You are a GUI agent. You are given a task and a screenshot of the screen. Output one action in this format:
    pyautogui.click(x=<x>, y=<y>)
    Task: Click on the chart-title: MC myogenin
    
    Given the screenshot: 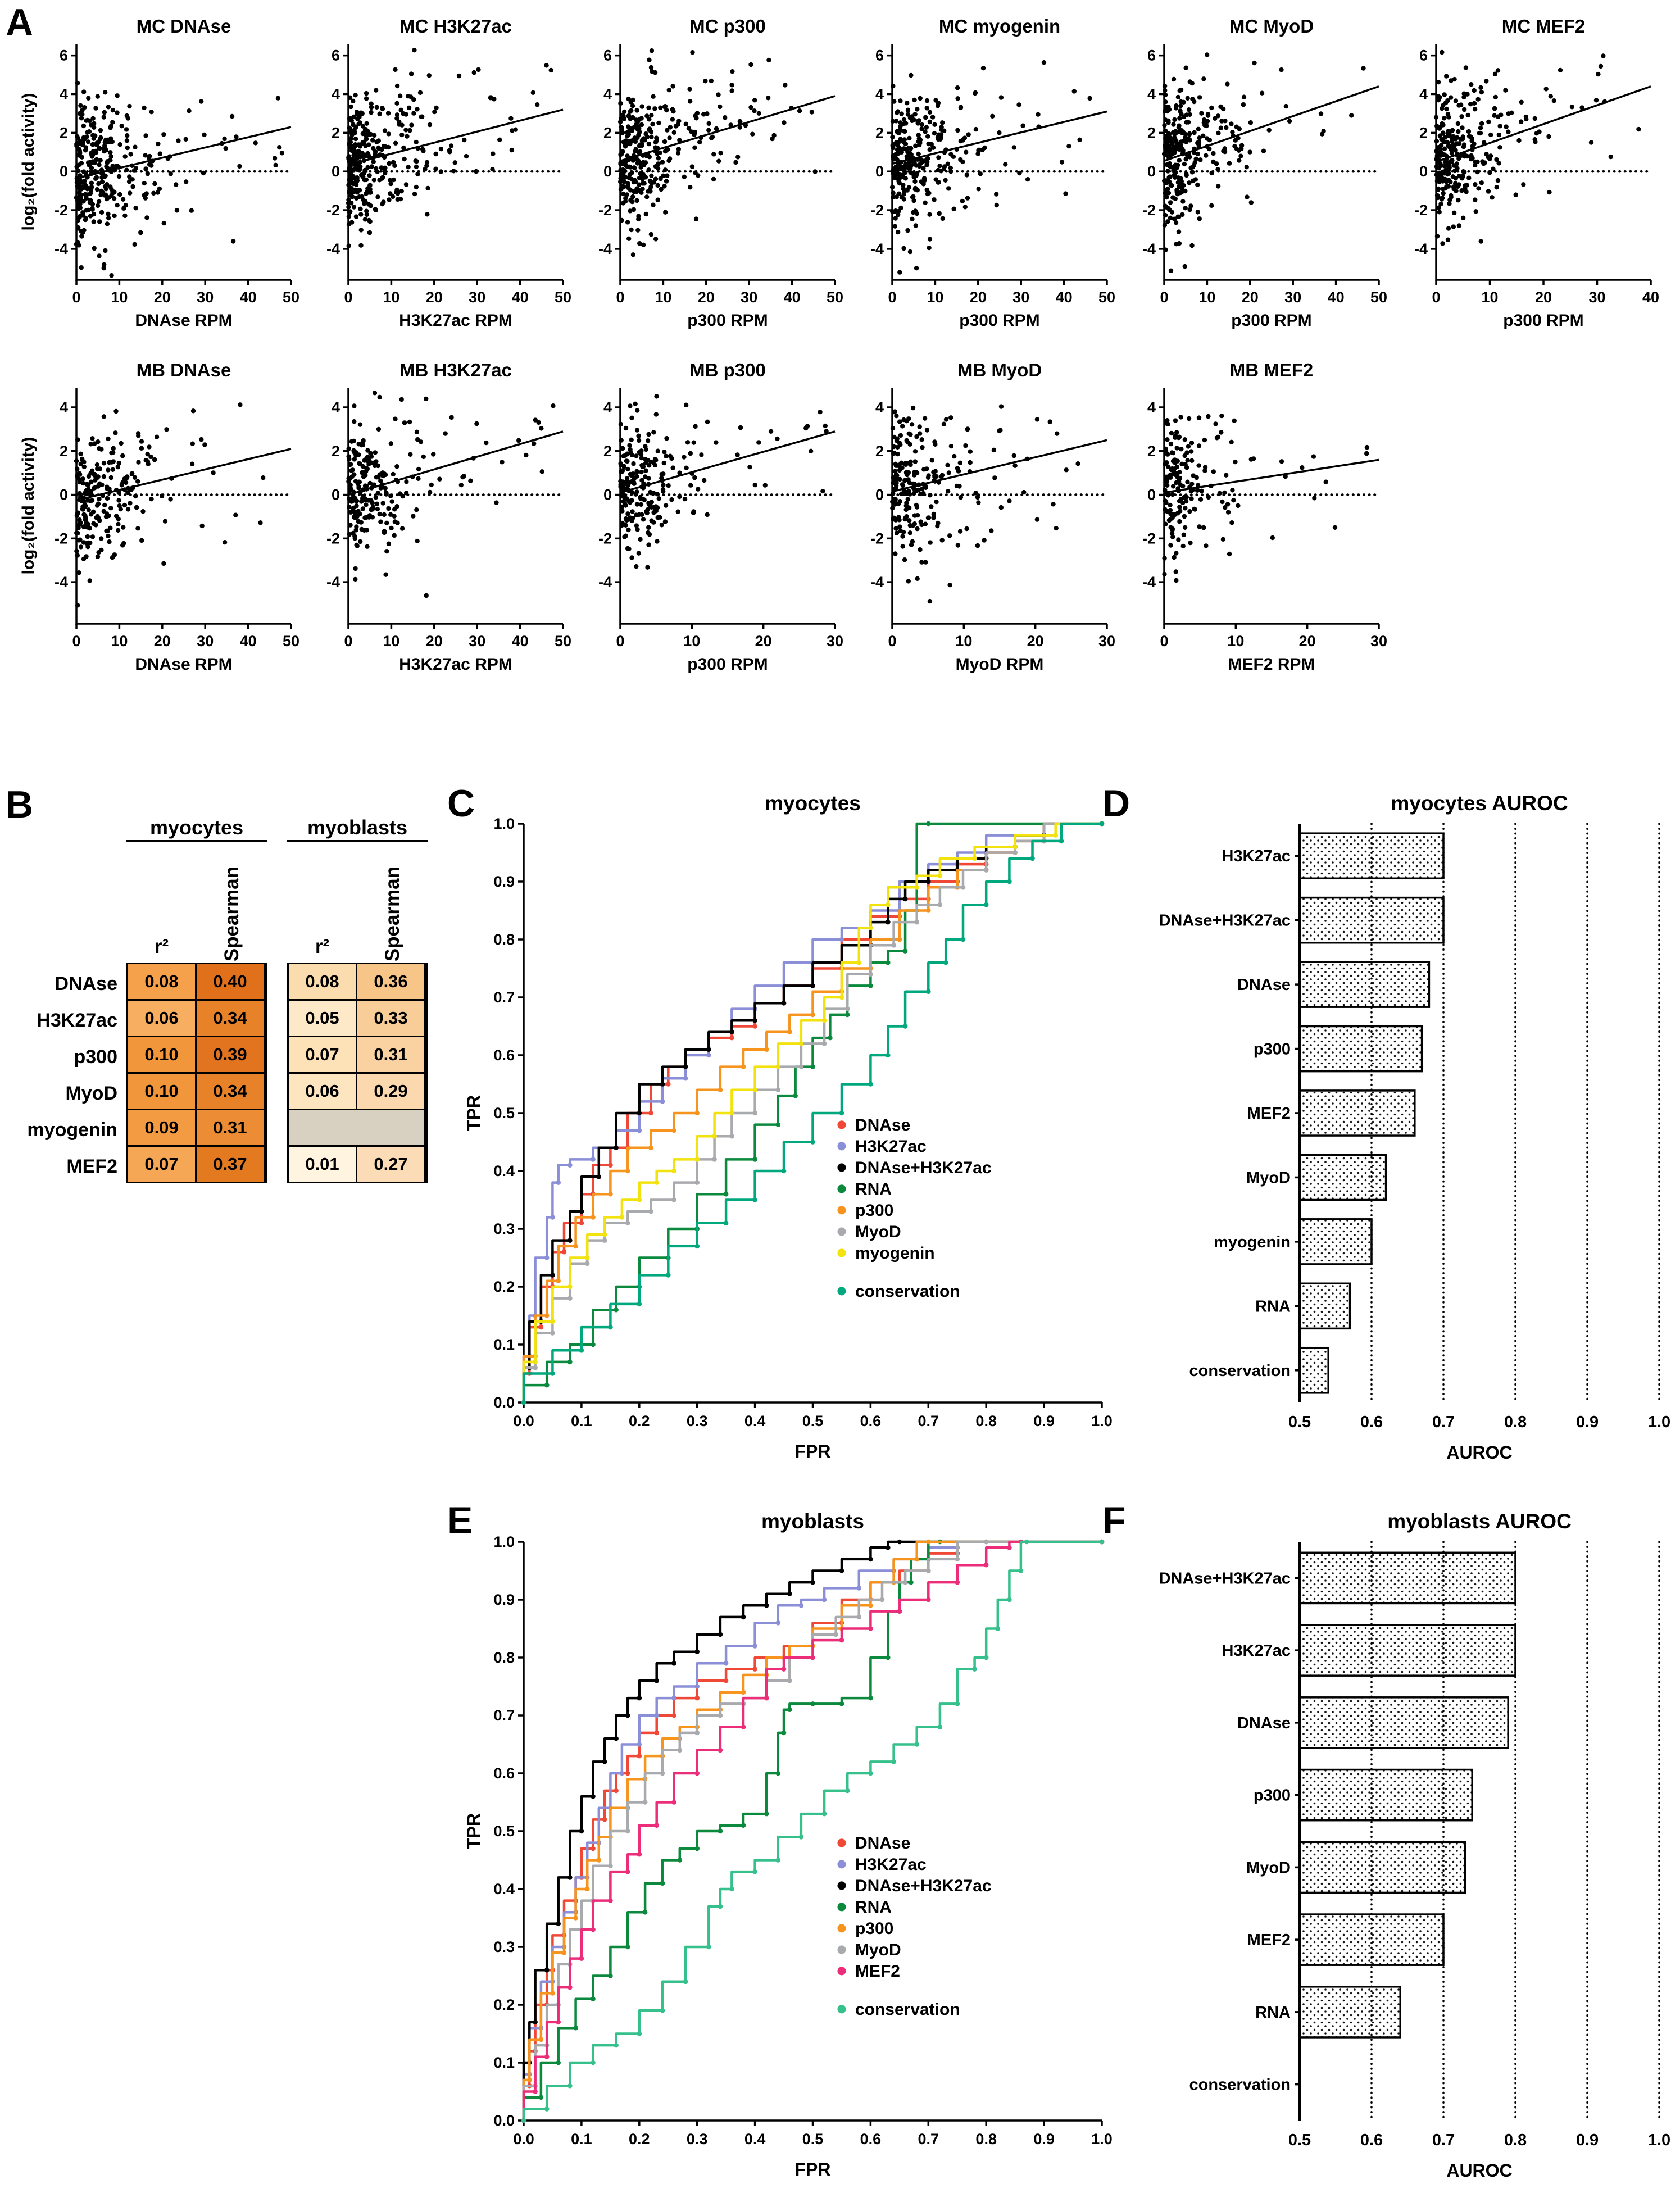 What is the action you would take?
    pyautogui.click(x=999, y=27)
    